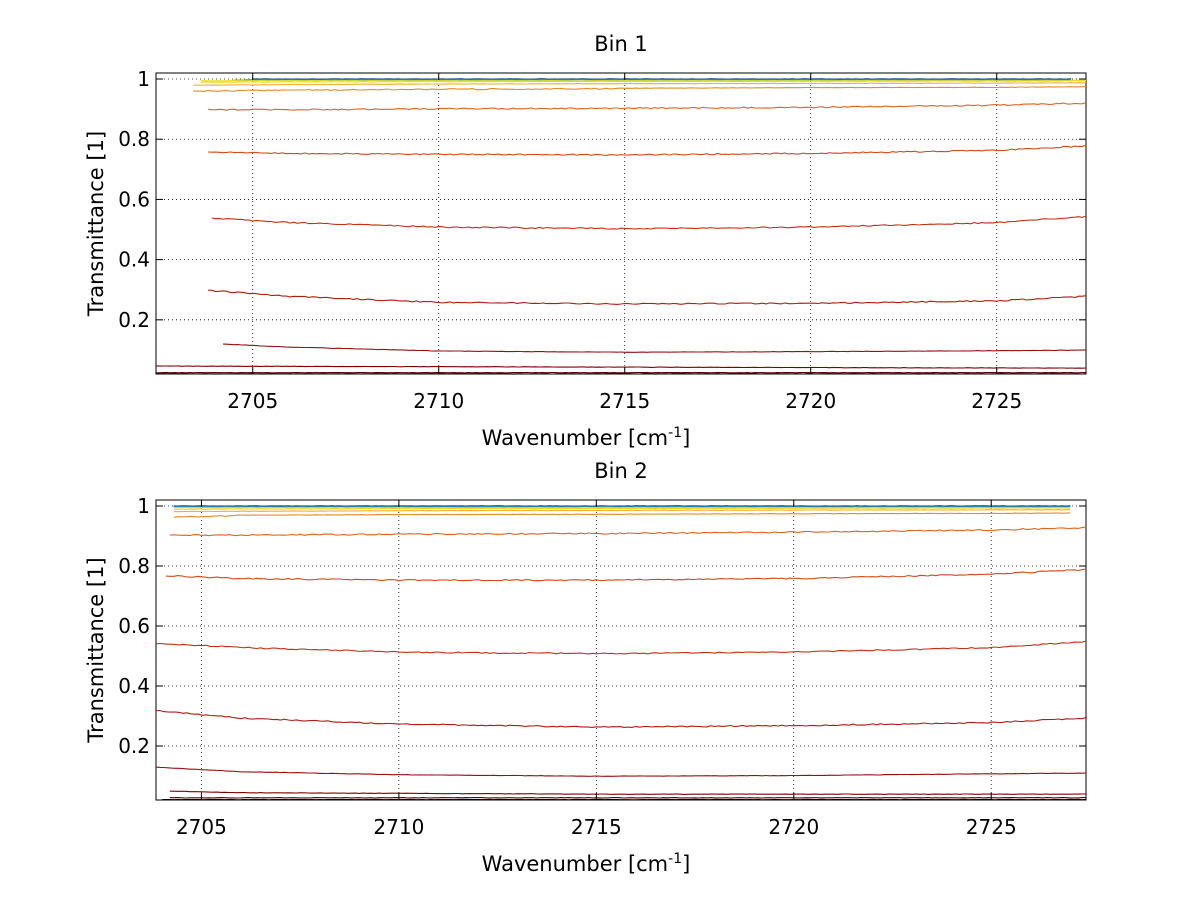 The width and height of the screenshot is (1200, 901). Describe the element at coordinates (621, 44) in the screenshot. I see `chart-title: Bin 1` at that location.